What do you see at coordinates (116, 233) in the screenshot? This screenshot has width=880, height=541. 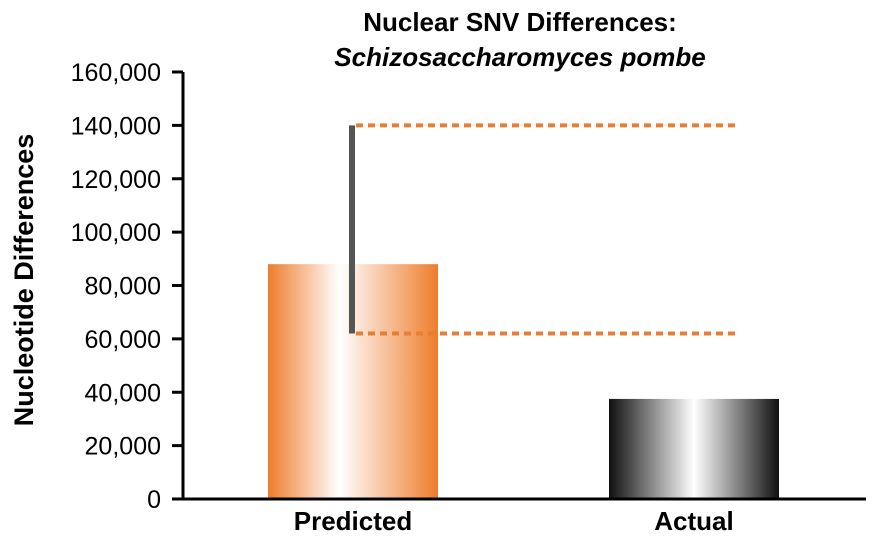 I see `y-tick-label: 100,000` at bounding box center [116, 233].